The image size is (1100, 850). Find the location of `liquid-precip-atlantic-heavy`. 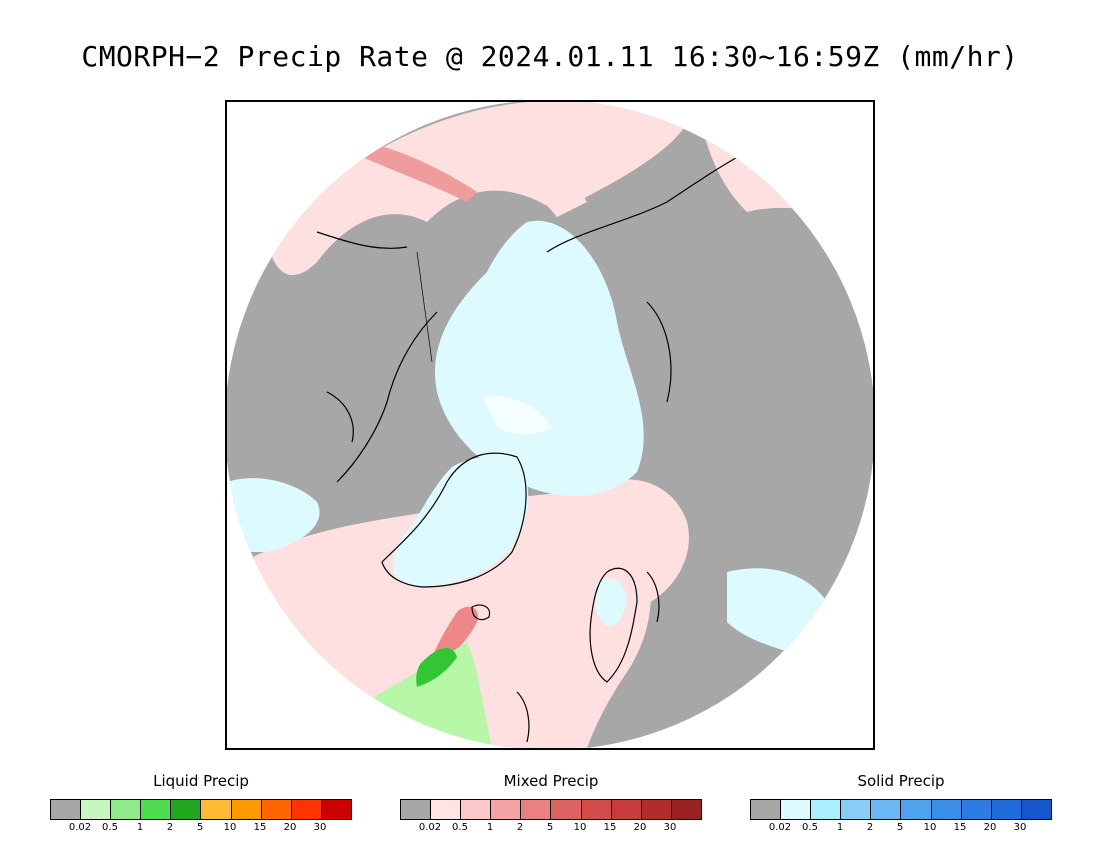

liquid-precip-atlantic-heavy is located at coordinates (436, 667).